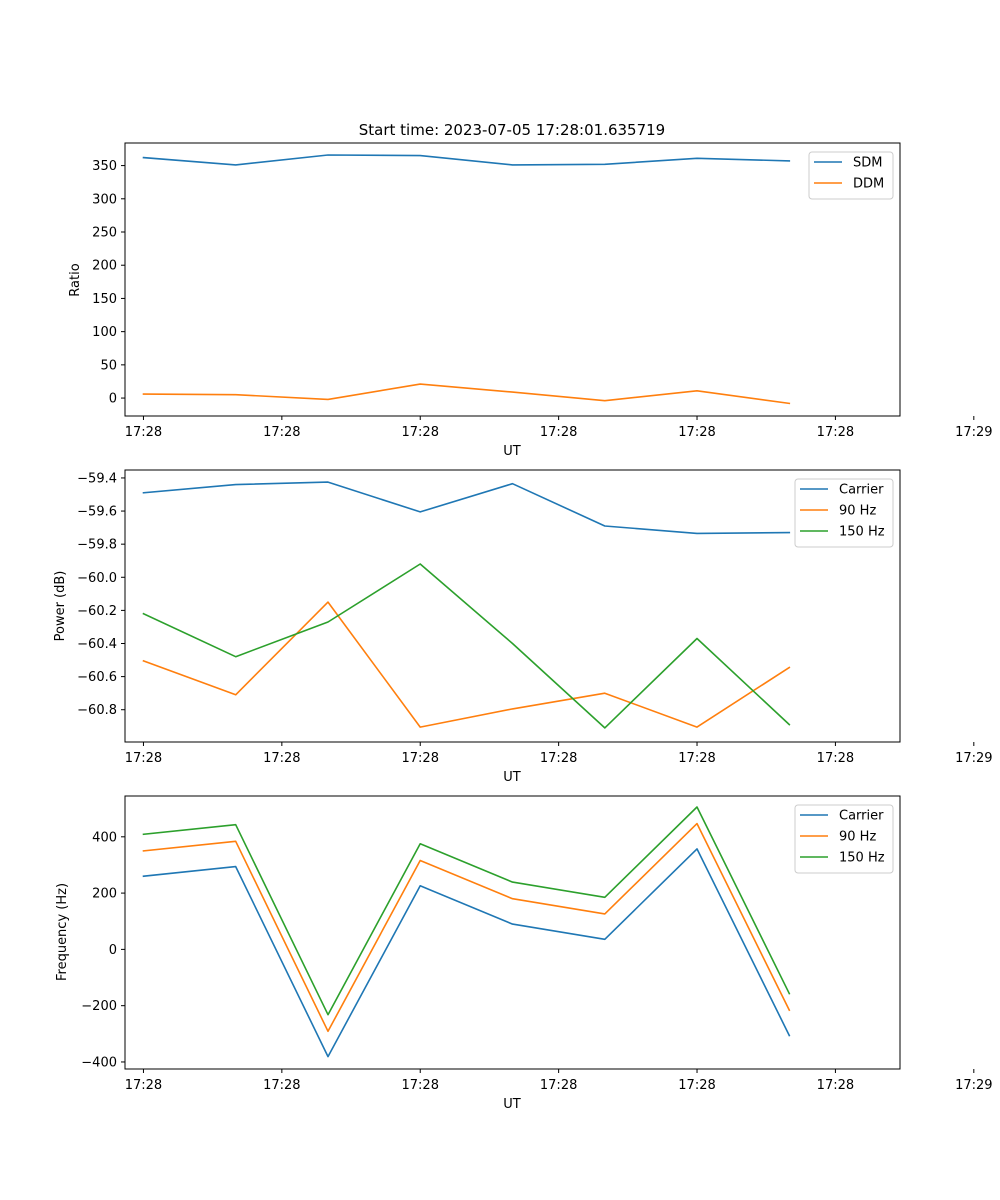 Image resolution: width=1000 pixels, height=1200 pixels. Describe the element at coordinates (104, 266) in the screenshot. I see `ratio-y-tick-label-4: 200` at that location.